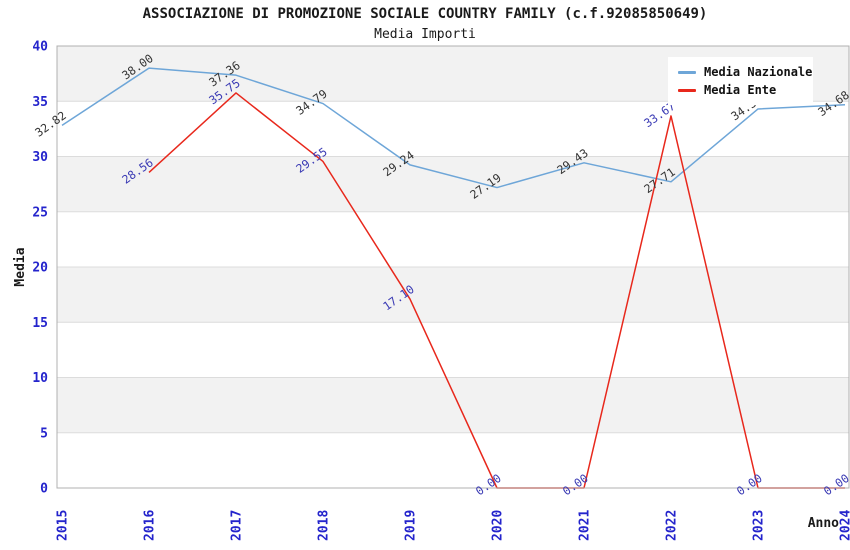 The image size is (850, 550). Describe the element at coordinates (44, 433) in the screenshot. I see `svg-text: 5` at that location.